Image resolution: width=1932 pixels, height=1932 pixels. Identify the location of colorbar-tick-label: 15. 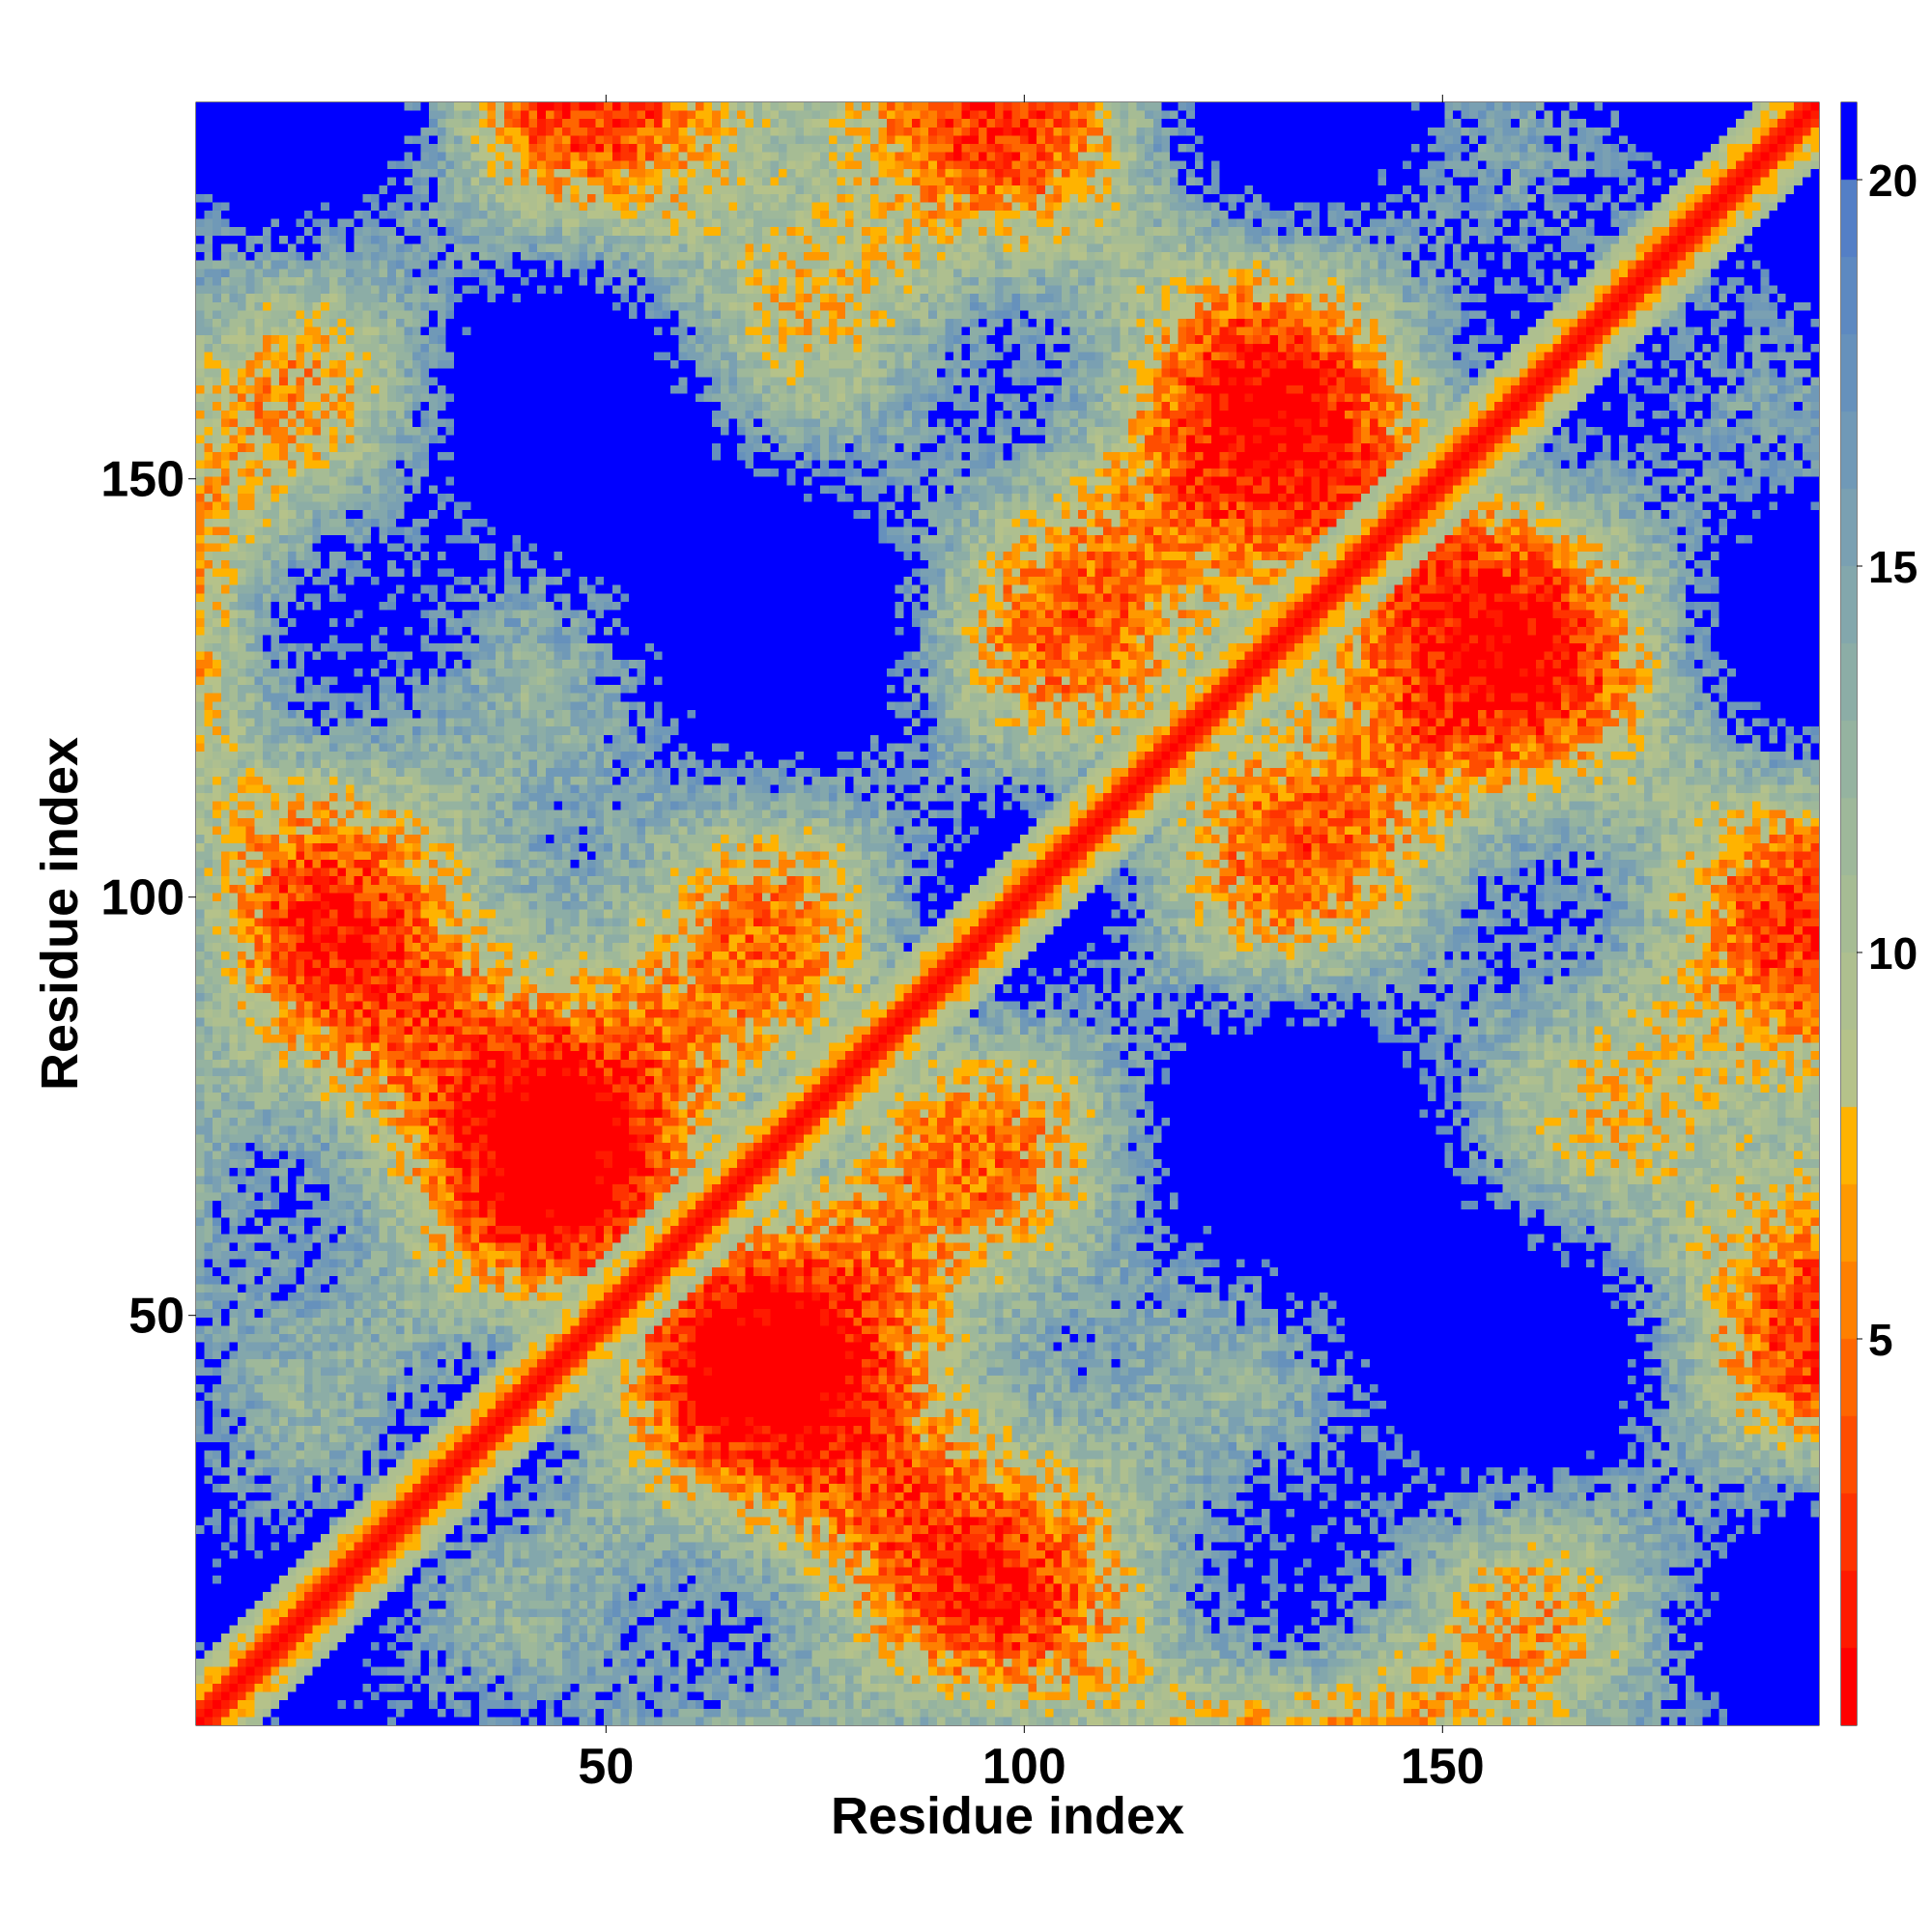
(1893, 567).